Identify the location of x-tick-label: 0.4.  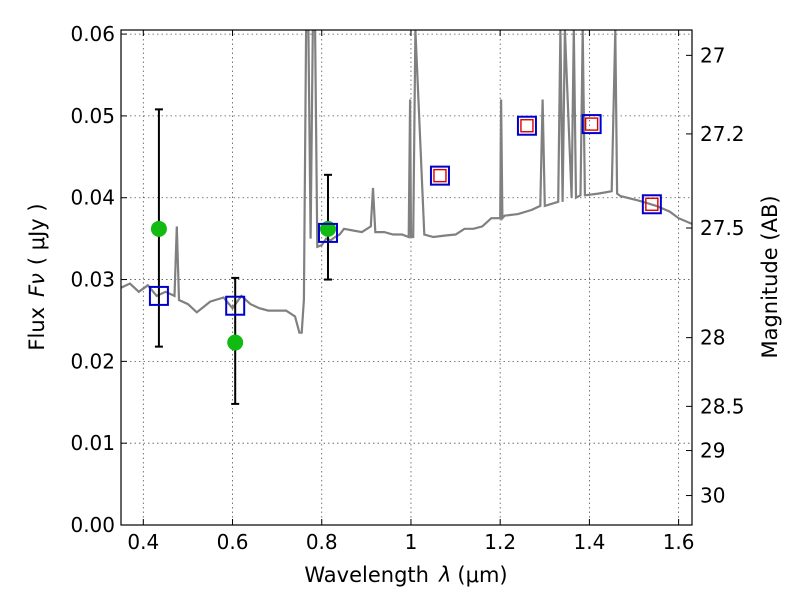
(143, 542).